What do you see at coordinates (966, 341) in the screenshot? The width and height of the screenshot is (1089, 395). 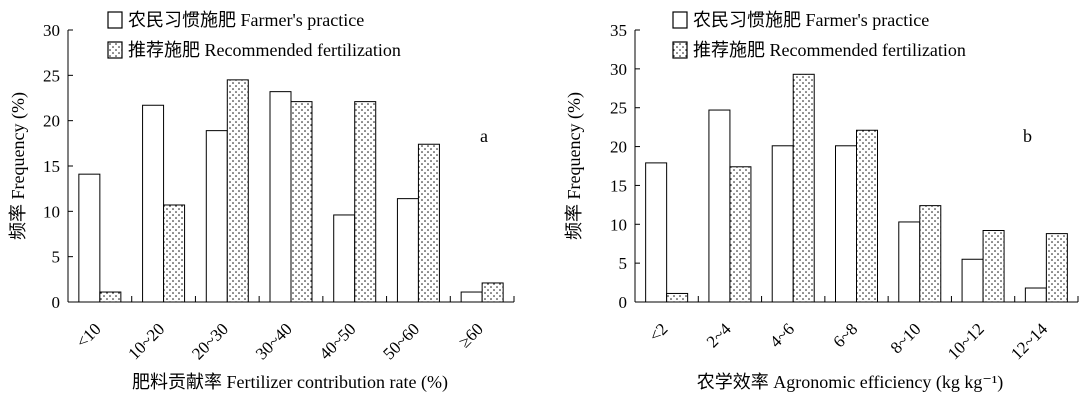 I see `x-tick-label: 10~12` at bounding box center [966, 341].